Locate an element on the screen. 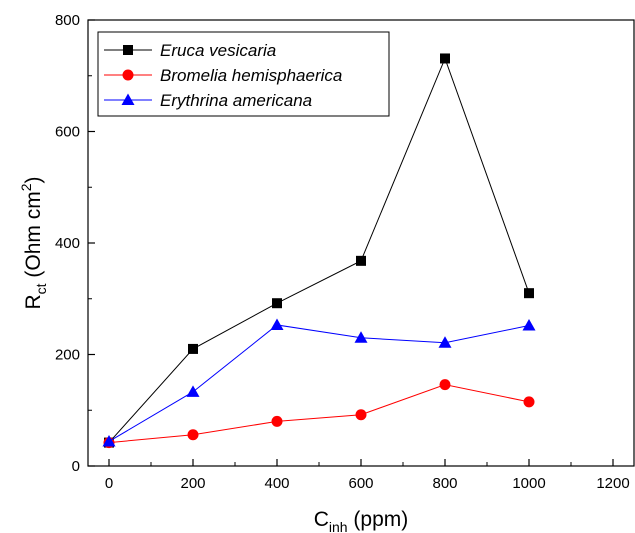  y-axis-ticks: 0 200 400 600 800 is located at coordinates (75, 243).